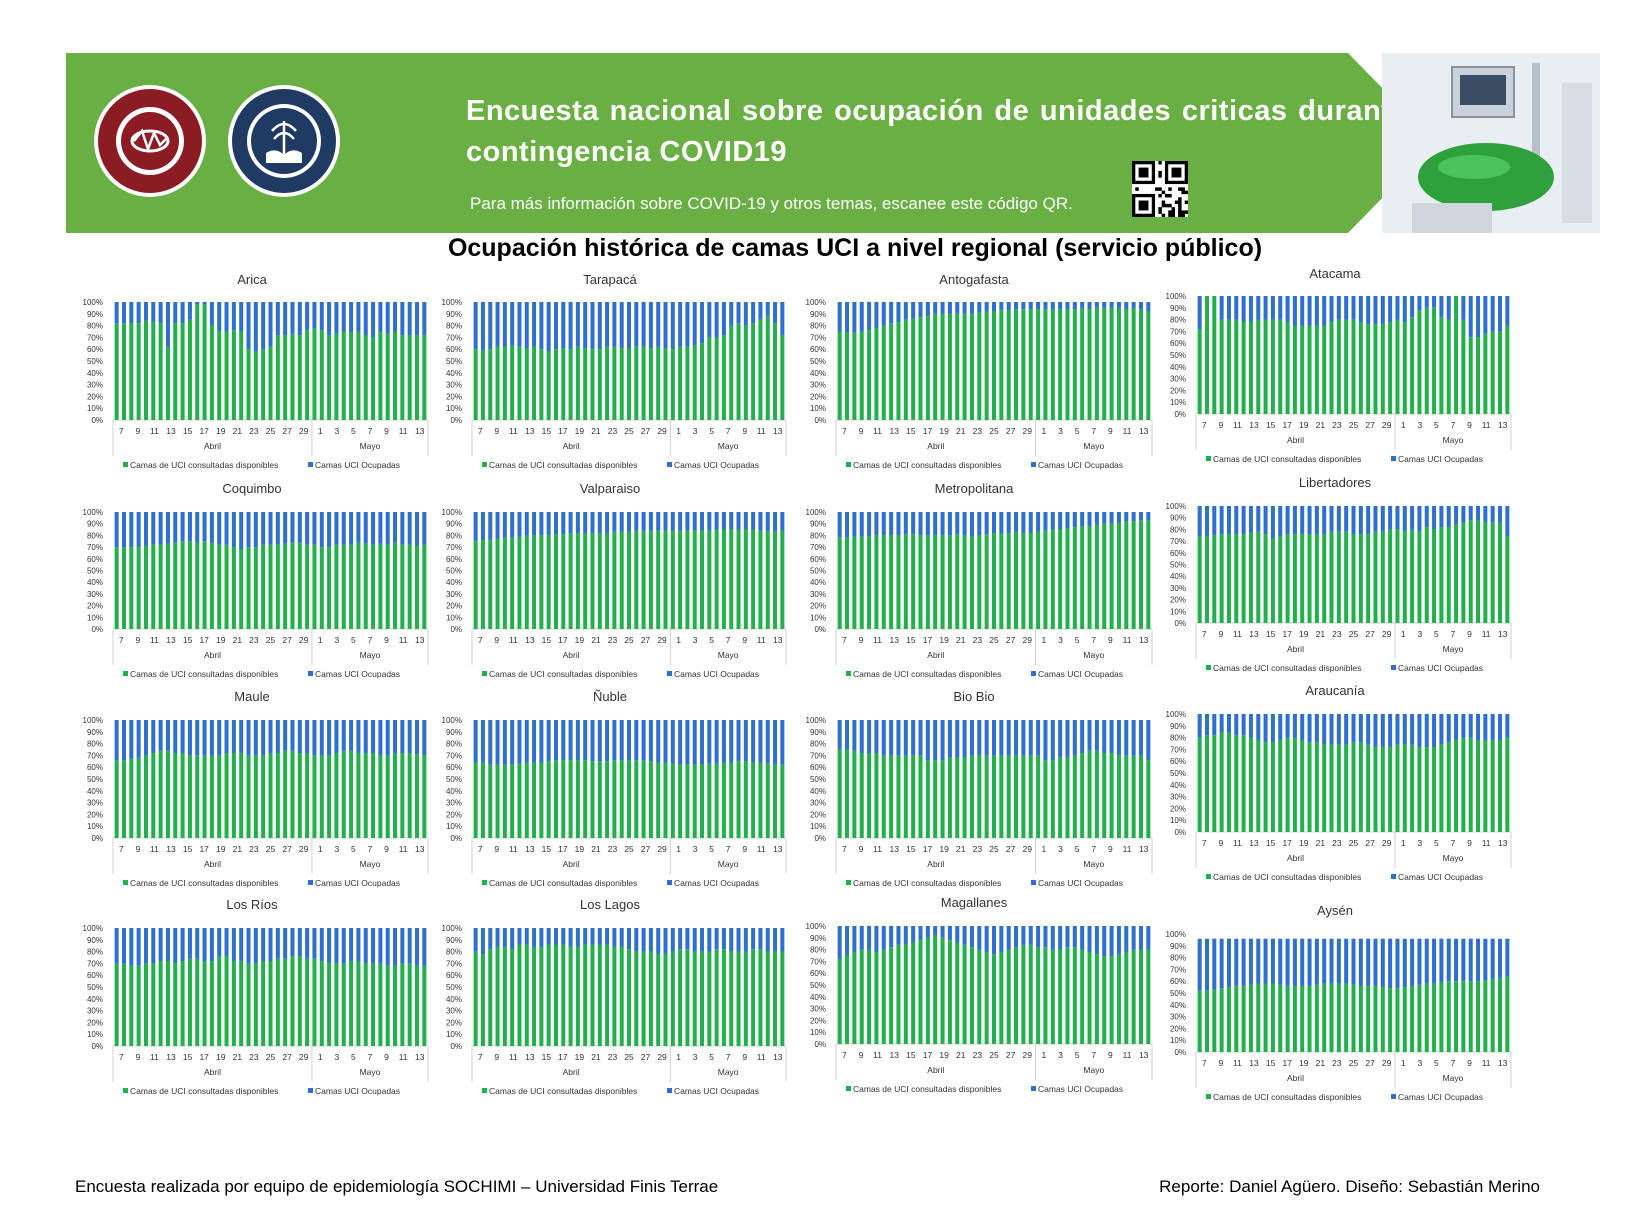 The height and width of the screenshot is (1218, 1650). I want to click on y-tick-label: 50%, so click(818, 985).